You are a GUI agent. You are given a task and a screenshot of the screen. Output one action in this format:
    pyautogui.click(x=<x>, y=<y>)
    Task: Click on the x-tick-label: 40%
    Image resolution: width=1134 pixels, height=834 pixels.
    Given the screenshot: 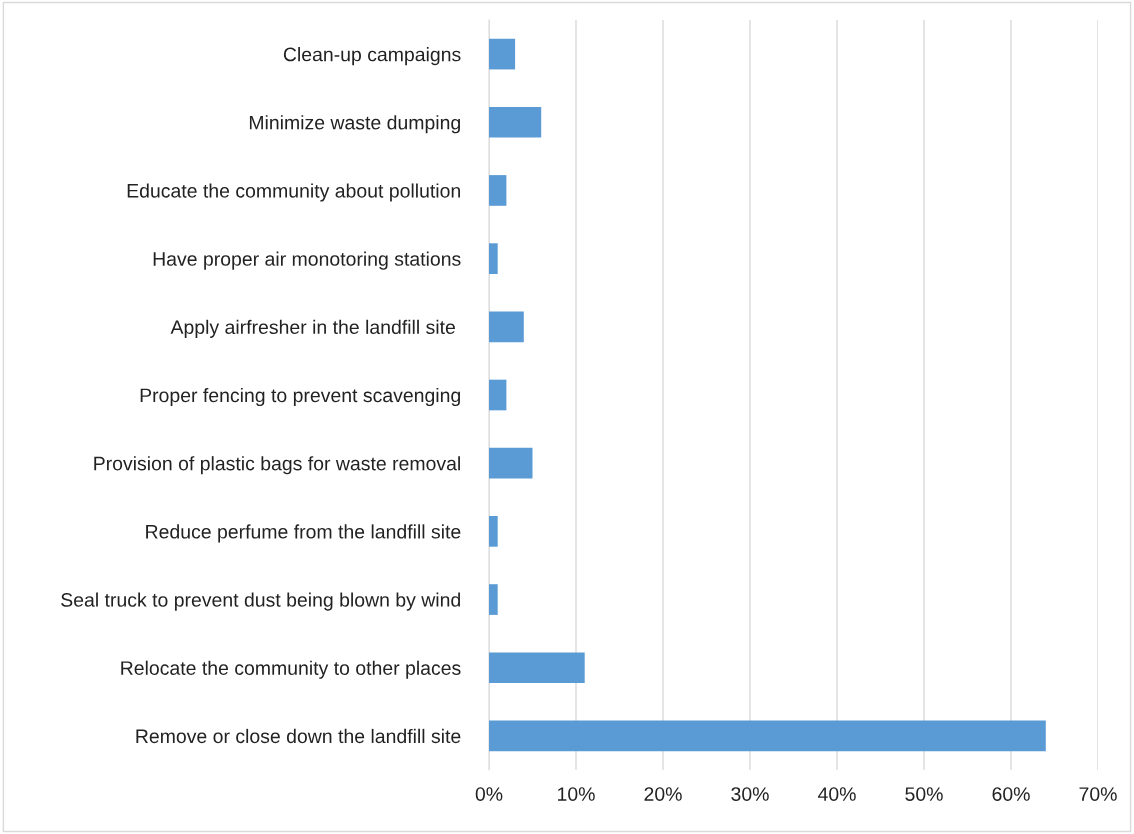 What is the action you would take?
    pyautogui.click(x=836, y=794)
    